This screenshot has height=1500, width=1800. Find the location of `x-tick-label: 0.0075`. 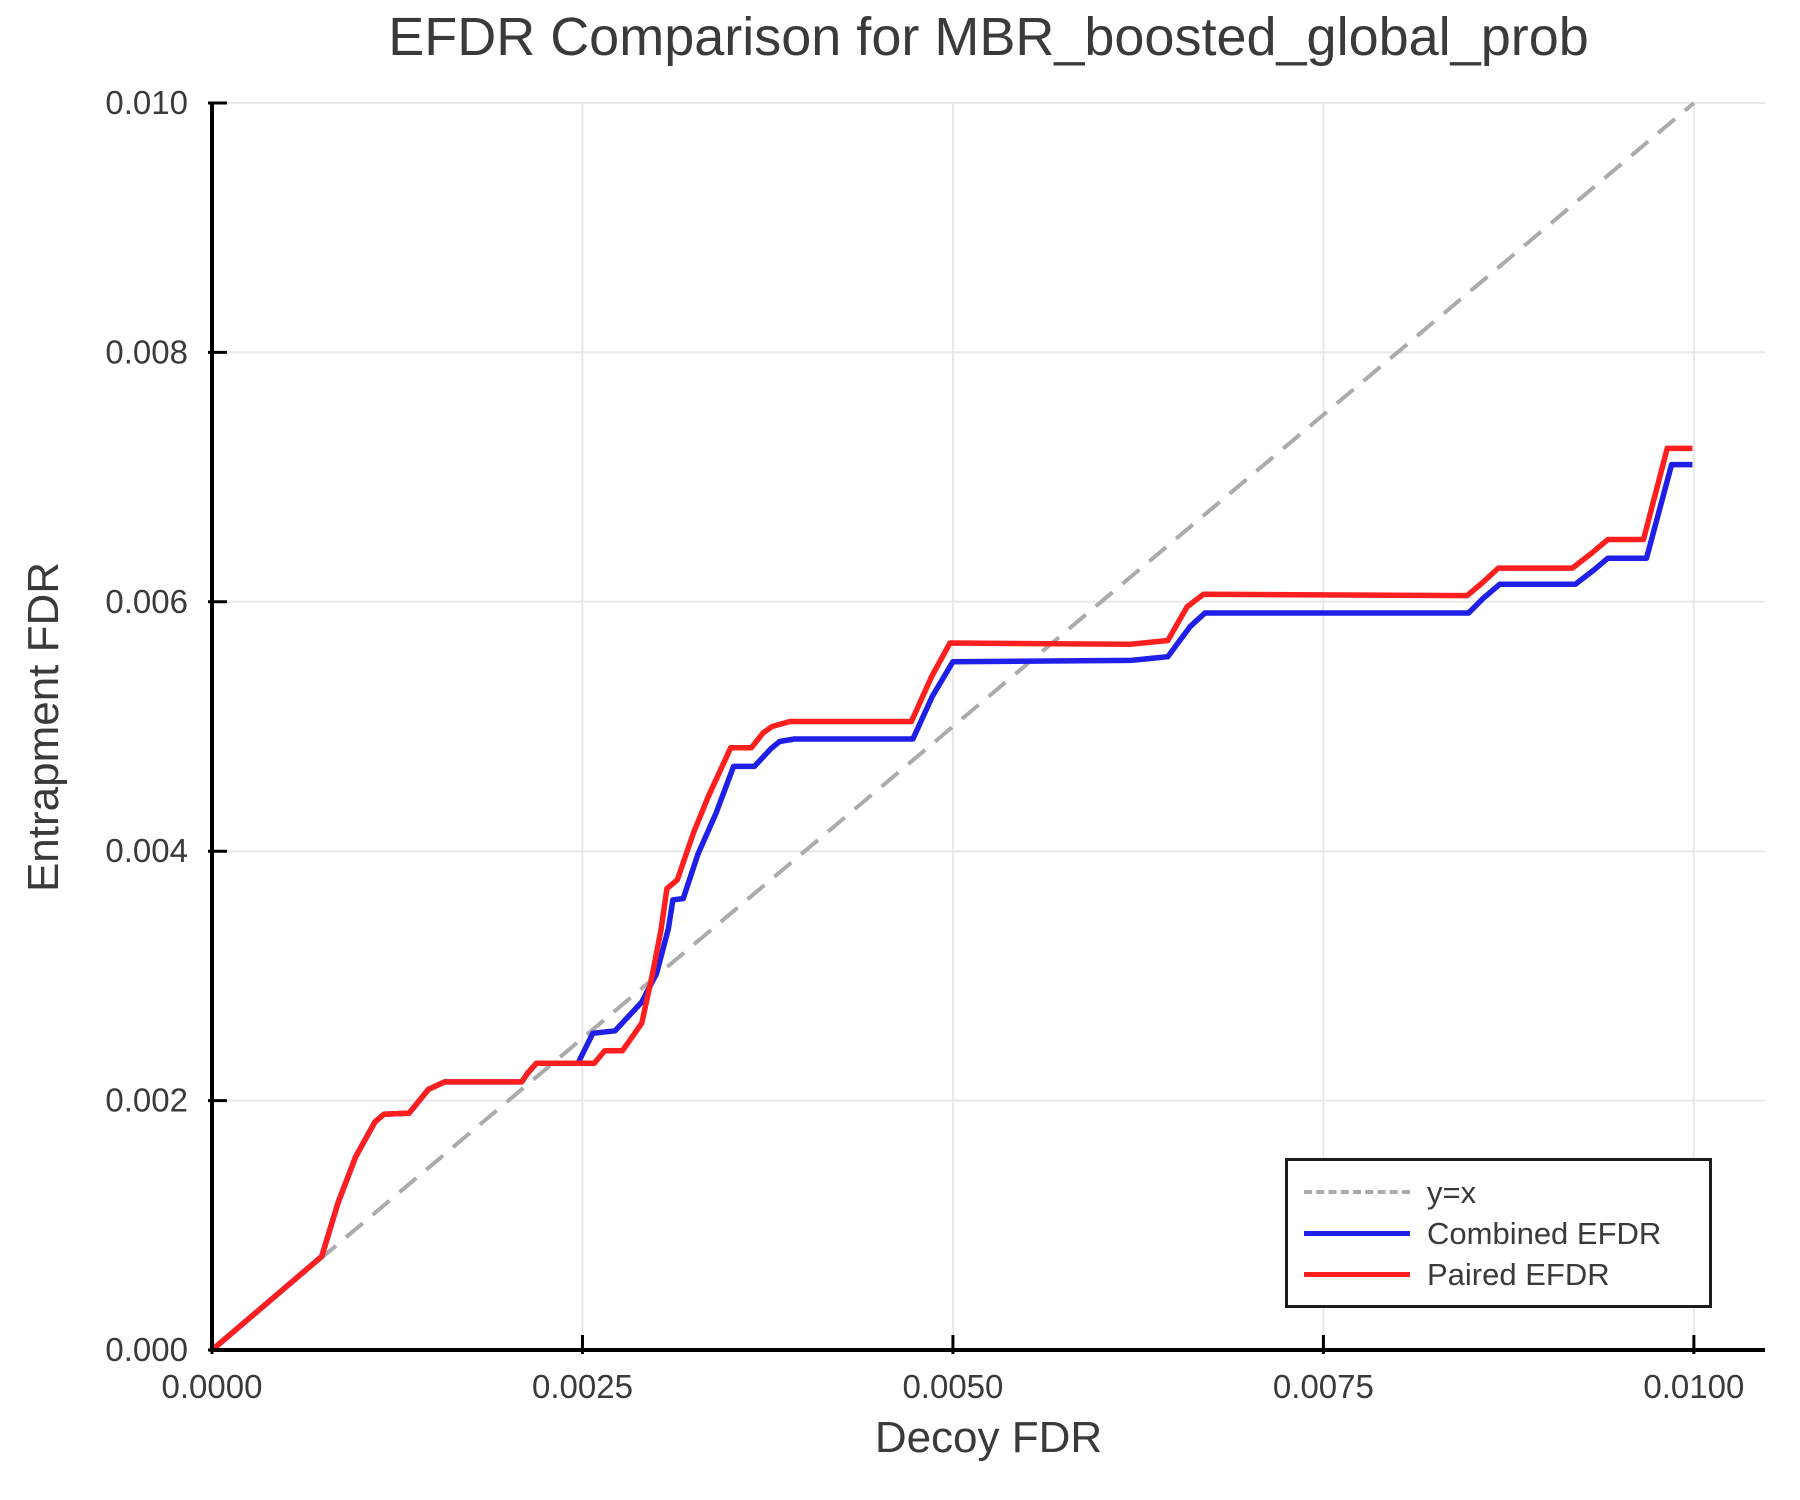

x-tick-label: 0.0075 is located at coordinates (1323, 1386).